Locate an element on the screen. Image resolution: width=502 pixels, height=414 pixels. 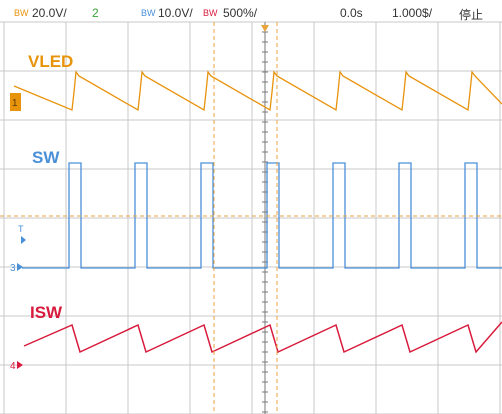
isw-trace-label: ISW is located at coordinates (46, 312).